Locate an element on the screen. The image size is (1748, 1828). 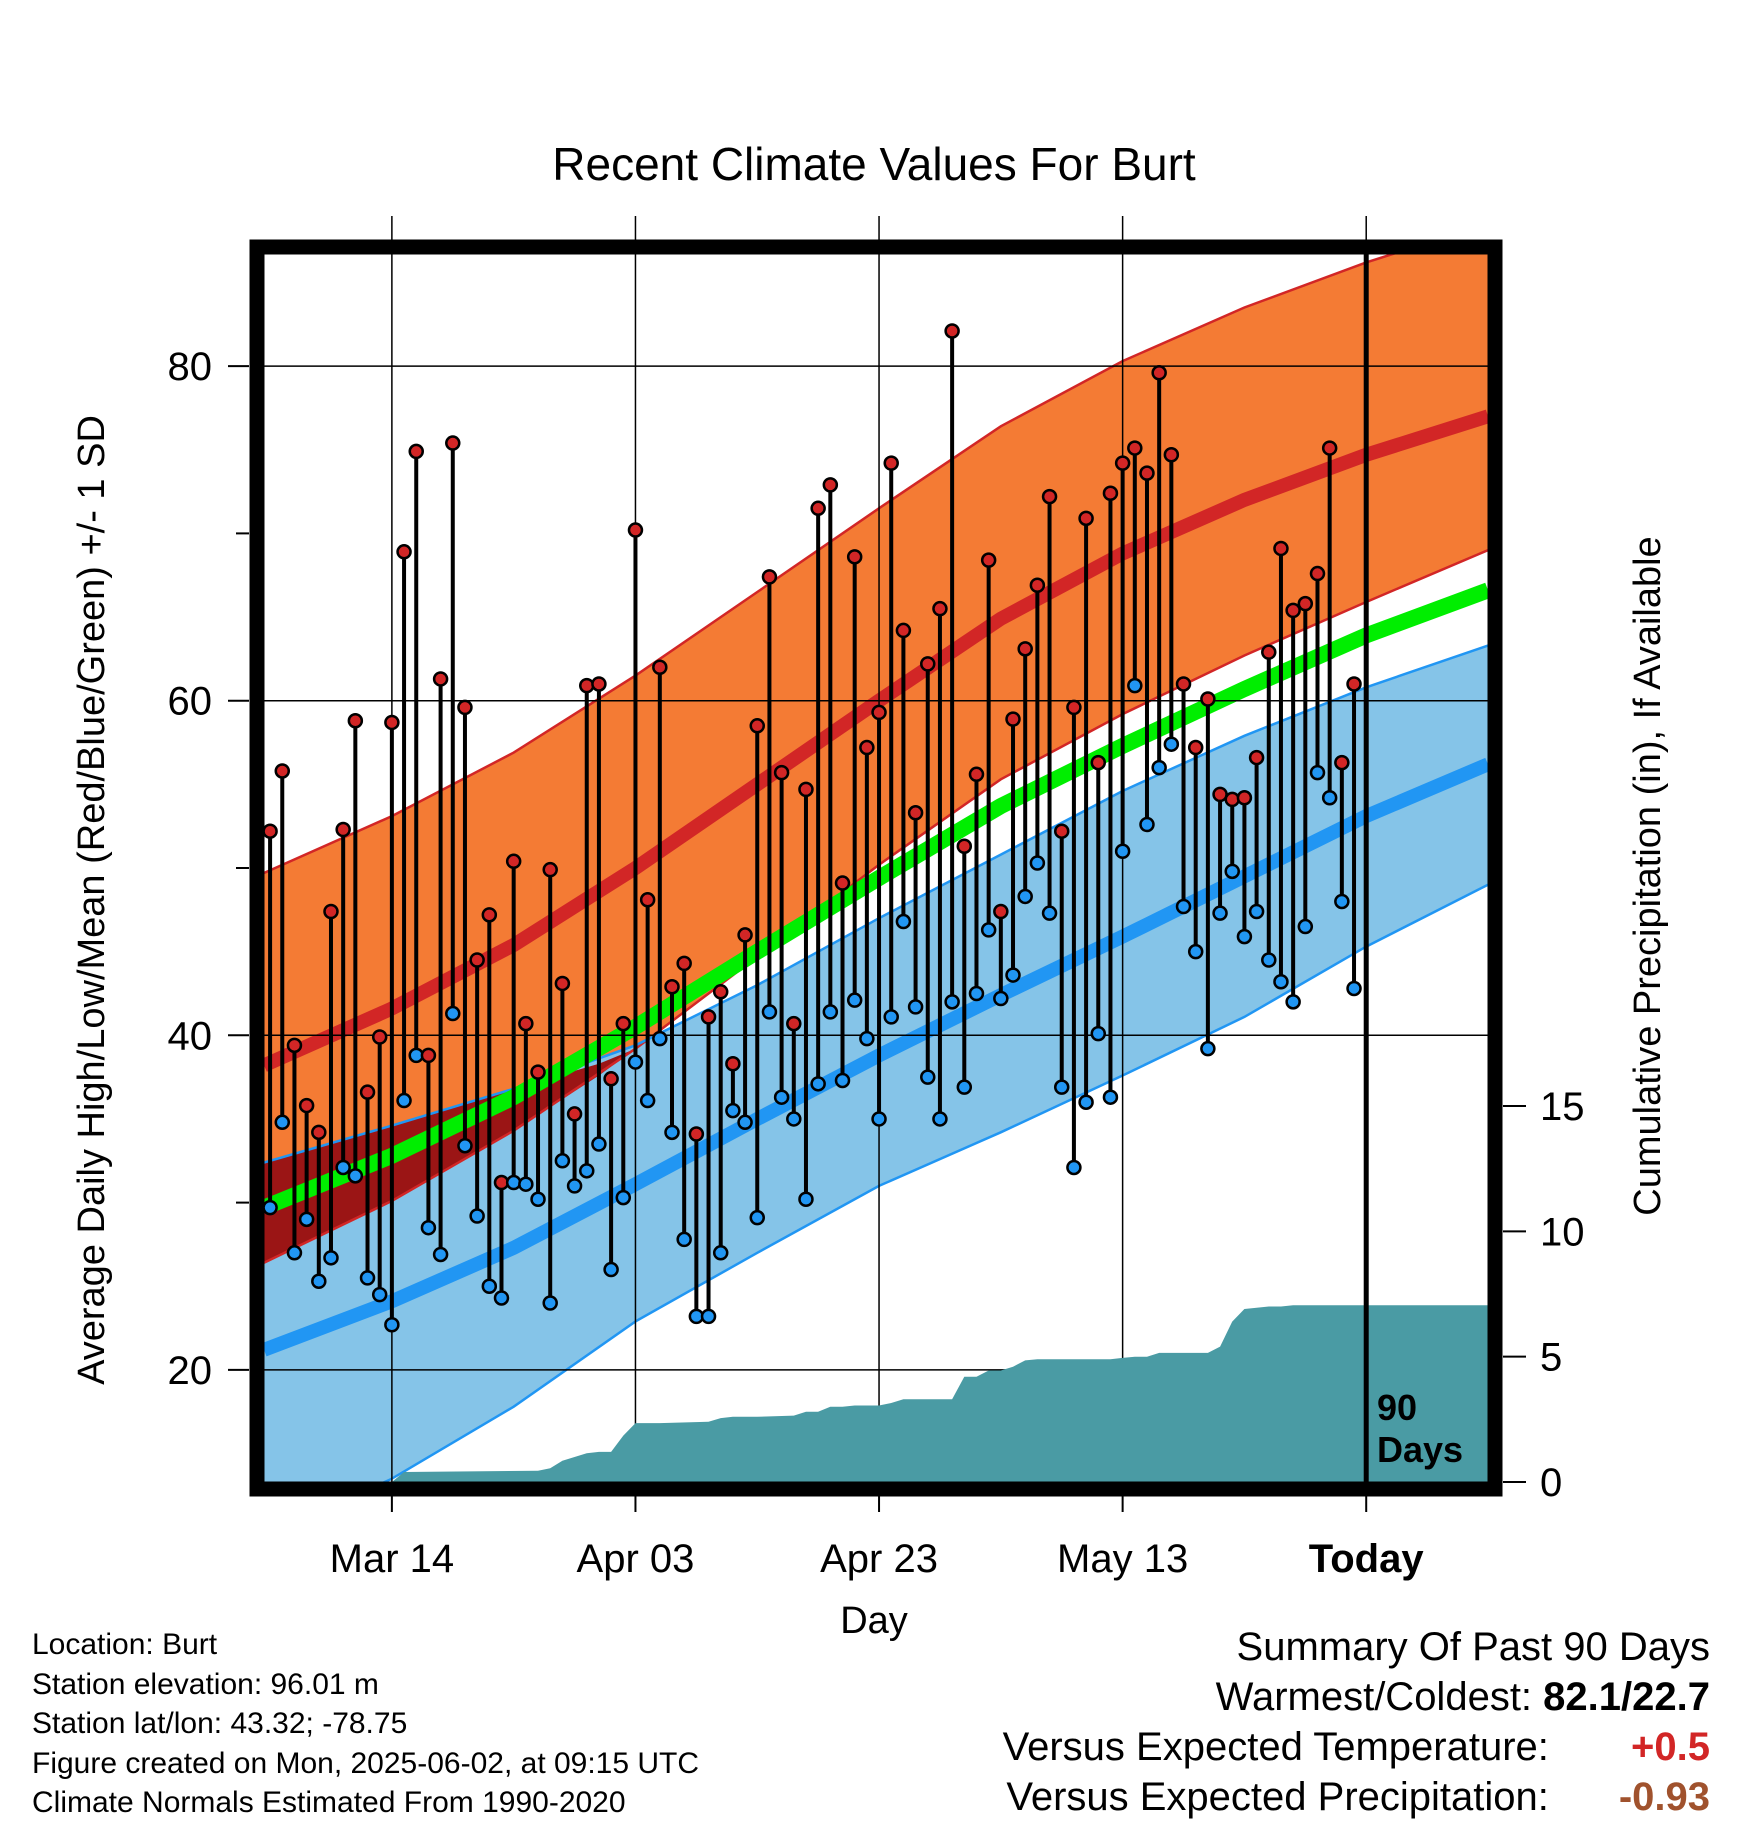
y-tick-label-40: 40 is located at coordinates (190, 1036).